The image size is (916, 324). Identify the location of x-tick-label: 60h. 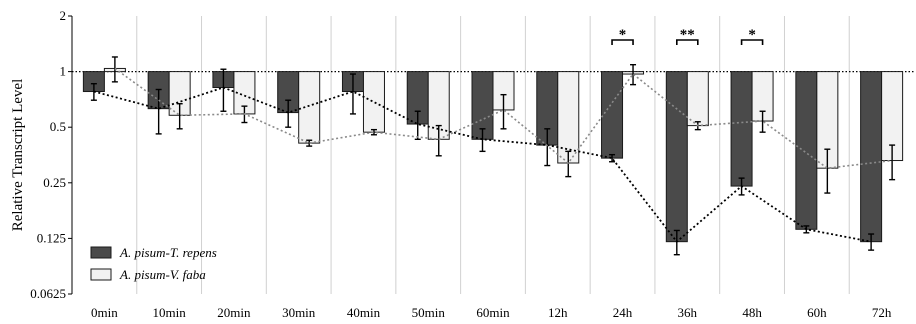
(817, 312).